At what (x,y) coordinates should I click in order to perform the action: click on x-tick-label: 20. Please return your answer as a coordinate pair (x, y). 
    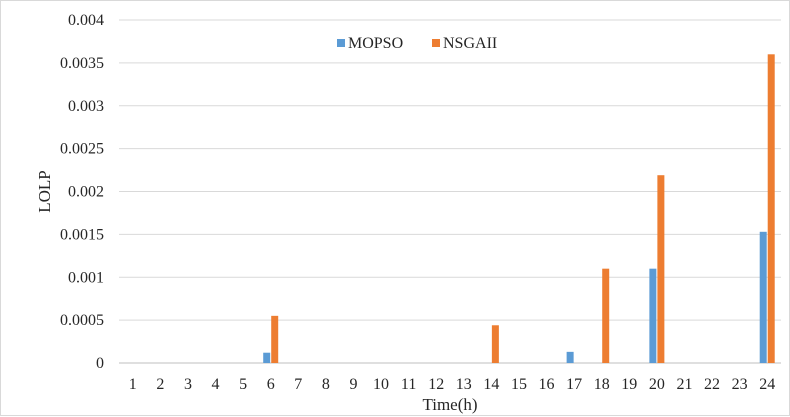
    Looking at the image, I should click on (657, 384).